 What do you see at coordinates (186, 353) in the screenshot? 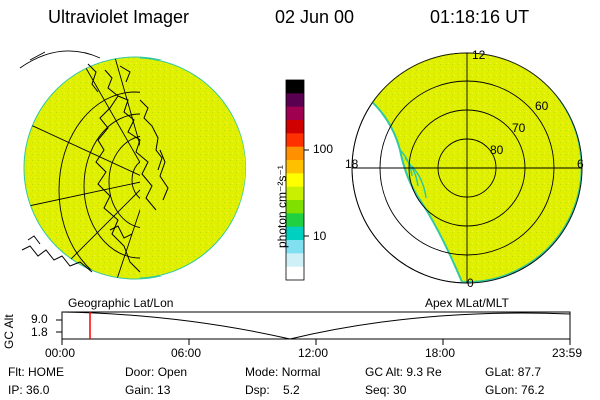
I see `time-tick-0600: 06:00` at bounding box center [186, 353].